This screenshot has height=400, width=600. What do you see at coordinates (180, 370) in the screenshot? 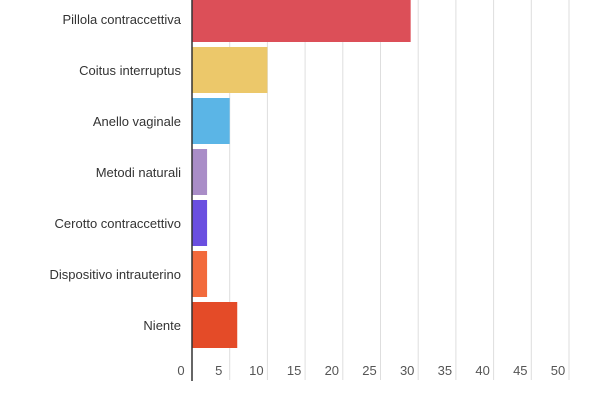
I see `x-tick-label: 0` at bounding box center [180, 370].